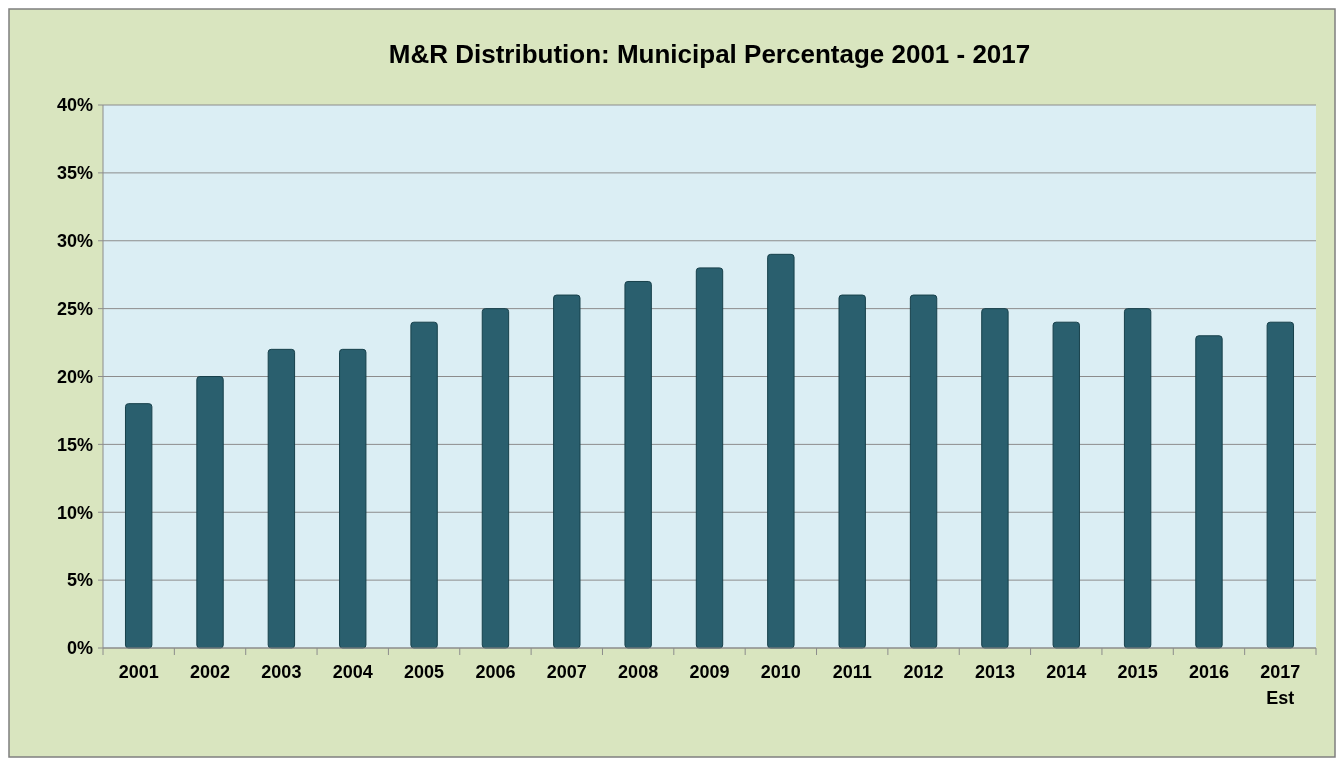 The width and height of the screenshot is (1344, 766). What do you see at coordinates (74, 444) in the screenshot?
I see `y-tick-label: 15%` at bounding box center [74, 444].